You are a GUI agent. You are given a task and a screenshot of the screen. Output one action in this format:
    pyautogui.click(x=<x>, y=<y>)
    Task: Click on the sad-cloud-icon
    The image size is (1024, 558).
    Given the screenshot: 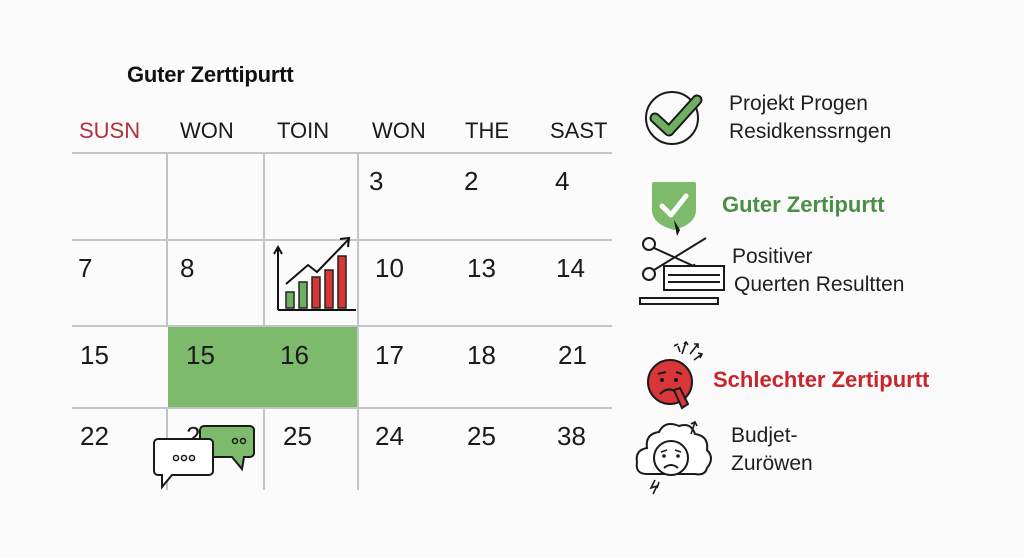 What is the action you would take?
    pyautogui.click(x=673, y=457)
    